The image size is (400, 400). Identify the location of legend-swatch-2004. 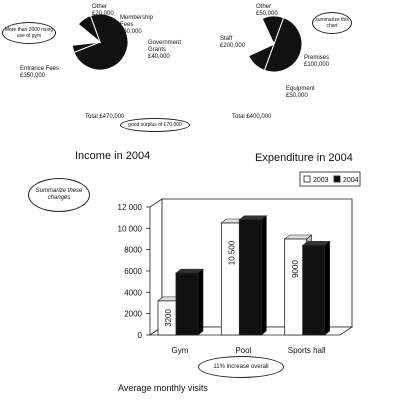
(337, 179).